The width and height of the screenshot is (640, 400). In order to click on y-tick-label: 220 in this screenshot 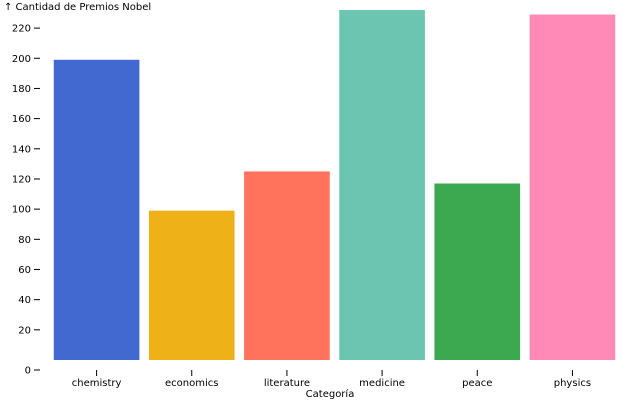, I will do `click(21, 29)`.